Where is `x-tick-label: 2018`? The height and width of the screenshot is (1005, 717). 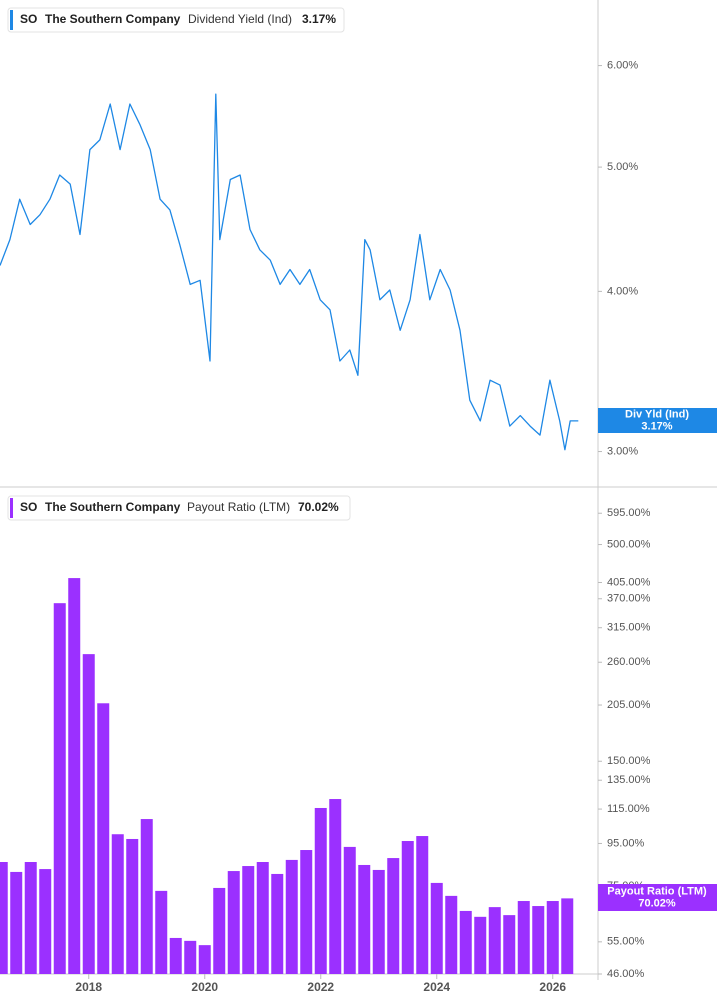
x-tick-label: 2018 is located at coordinates (88, 987).